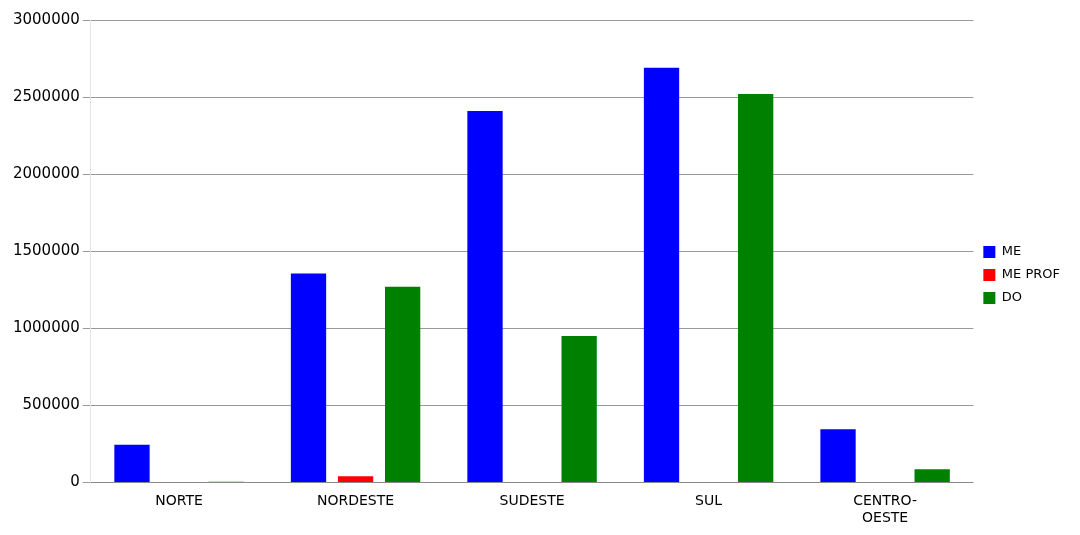 This screenshot has height=535, width=1080. What do you see at coordinates (1012, 297) in the screenshot?
I see `legend-label: DO` at bounding box center [1012, 297].